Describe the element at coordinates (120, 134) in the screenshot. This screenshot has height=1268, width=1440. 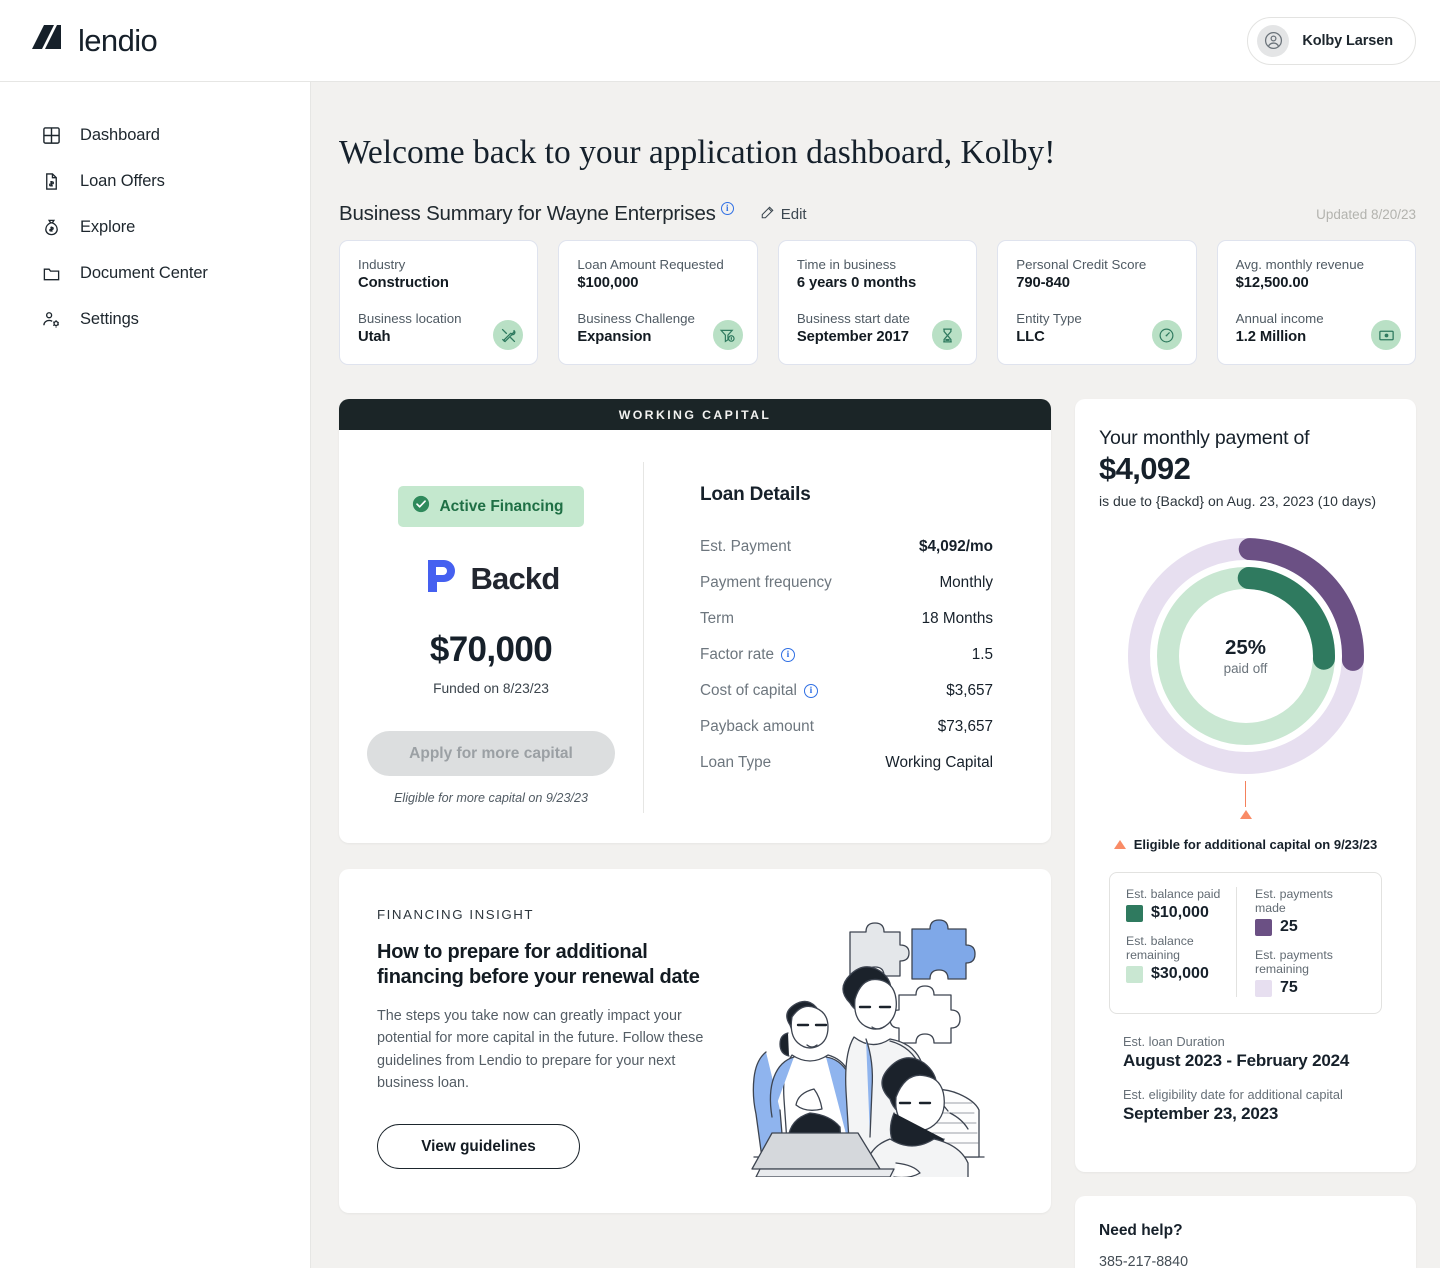
I see `sidebar-item-label: Dashboard` at that location.